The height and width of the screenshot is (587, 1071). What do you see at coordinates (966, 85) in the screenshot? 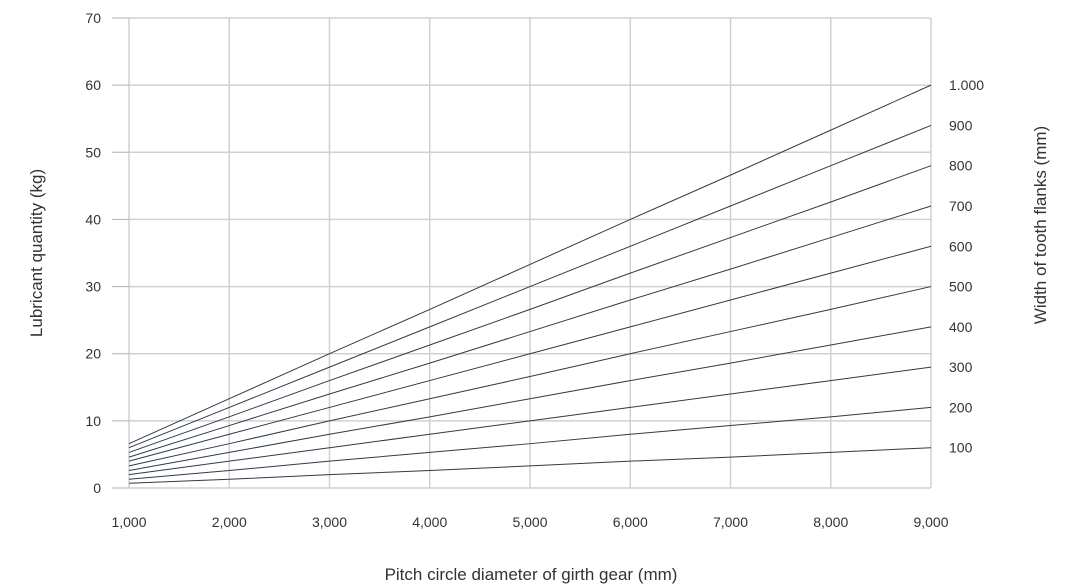
I see `right-axis-label: 1.000` at bounding box center [966, 85].